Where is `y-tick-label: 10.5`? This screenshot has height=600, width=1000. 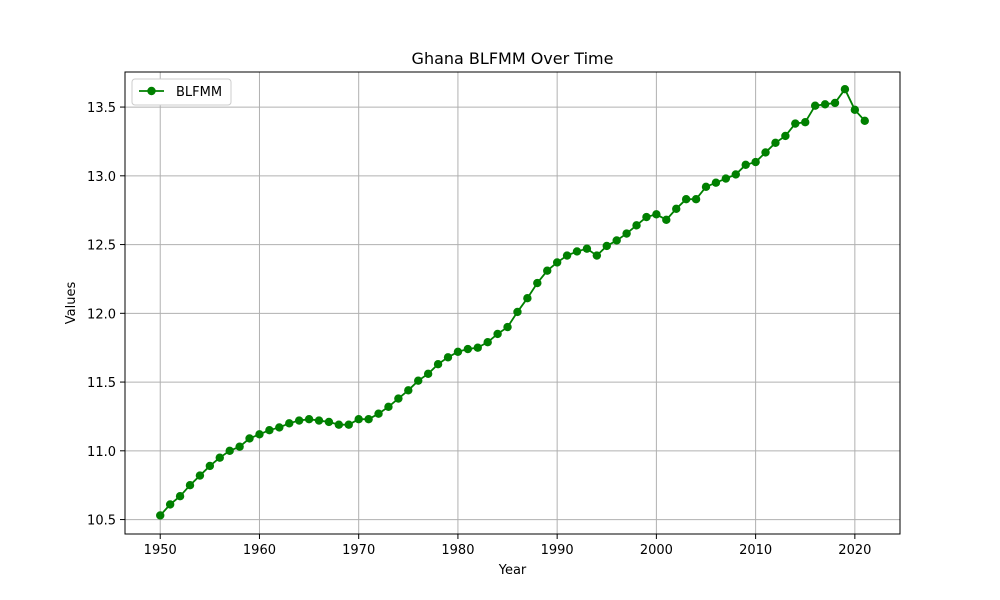
y-tick-label: 10.5 is located at coordinates (101, 521).